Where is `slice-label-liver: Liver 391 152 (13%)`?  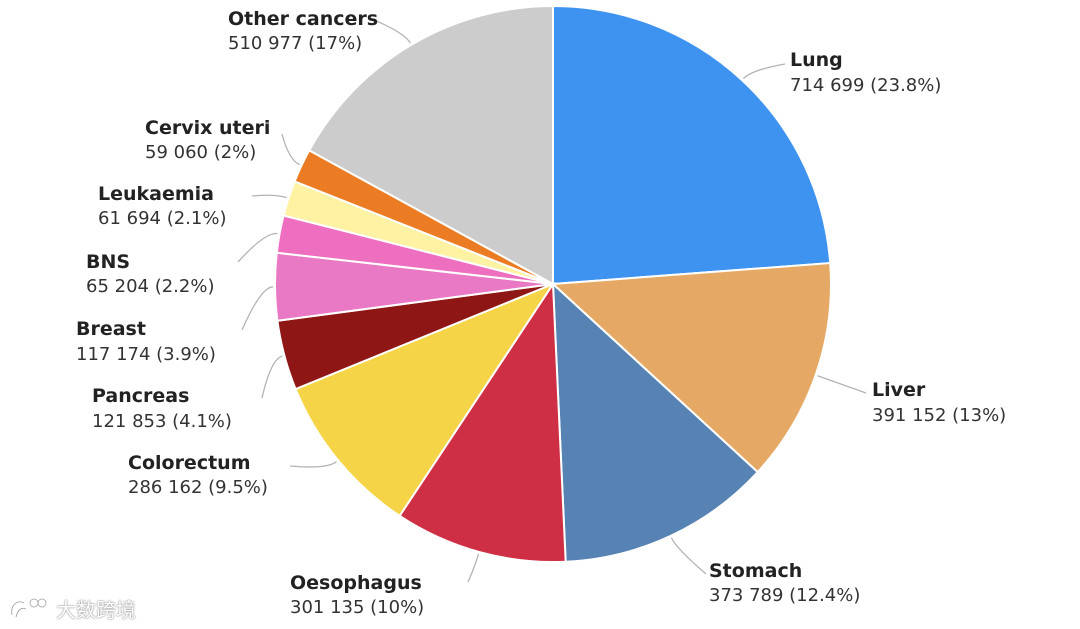 slice-label-liver: Liver 391 152 (13%) is located at coordinates (939, 402).